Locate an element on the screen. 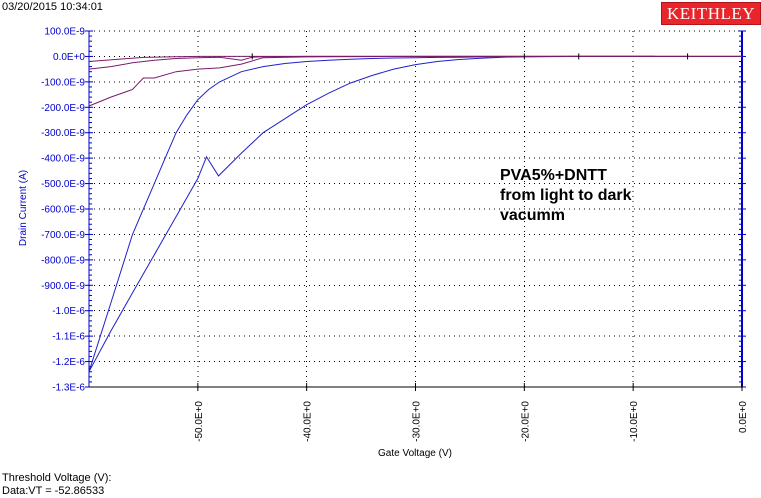 Image resolution: width=761 pixels, height=498 pixels. threshold-value: Data:VT = -52.86533 is located at coordinates (53, 491).